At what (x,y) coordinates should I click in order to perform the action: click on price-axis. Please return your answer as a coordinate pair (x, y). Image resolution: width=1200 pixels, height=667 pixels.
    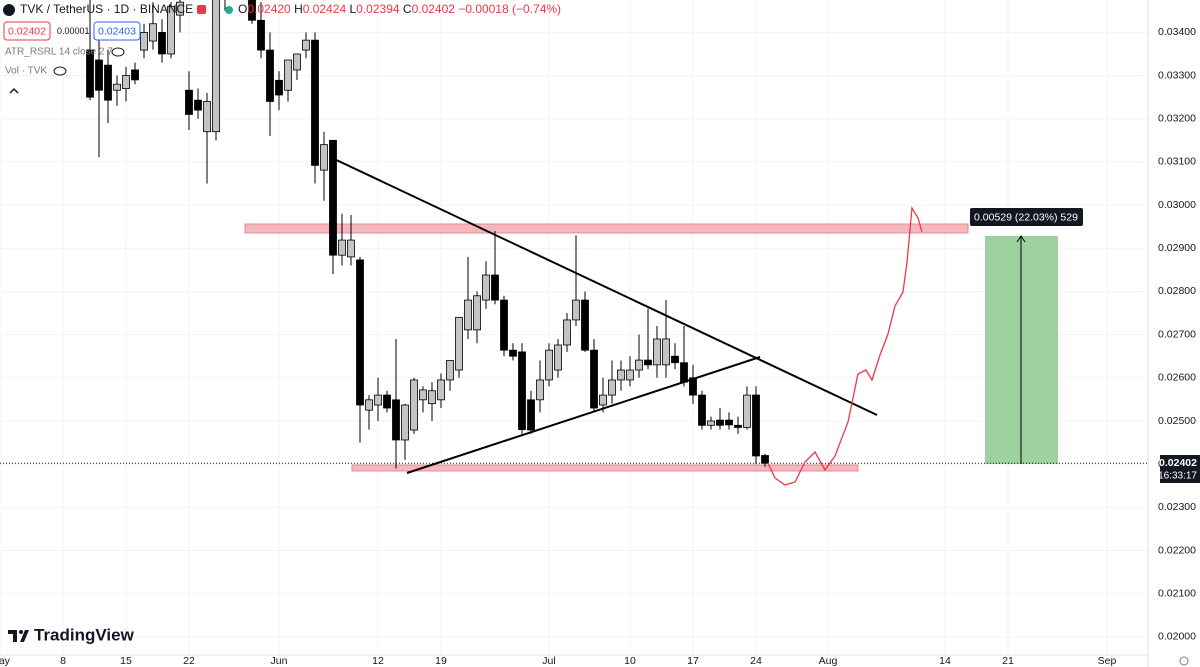
    Looking at the image, I should click on (1174, 333).